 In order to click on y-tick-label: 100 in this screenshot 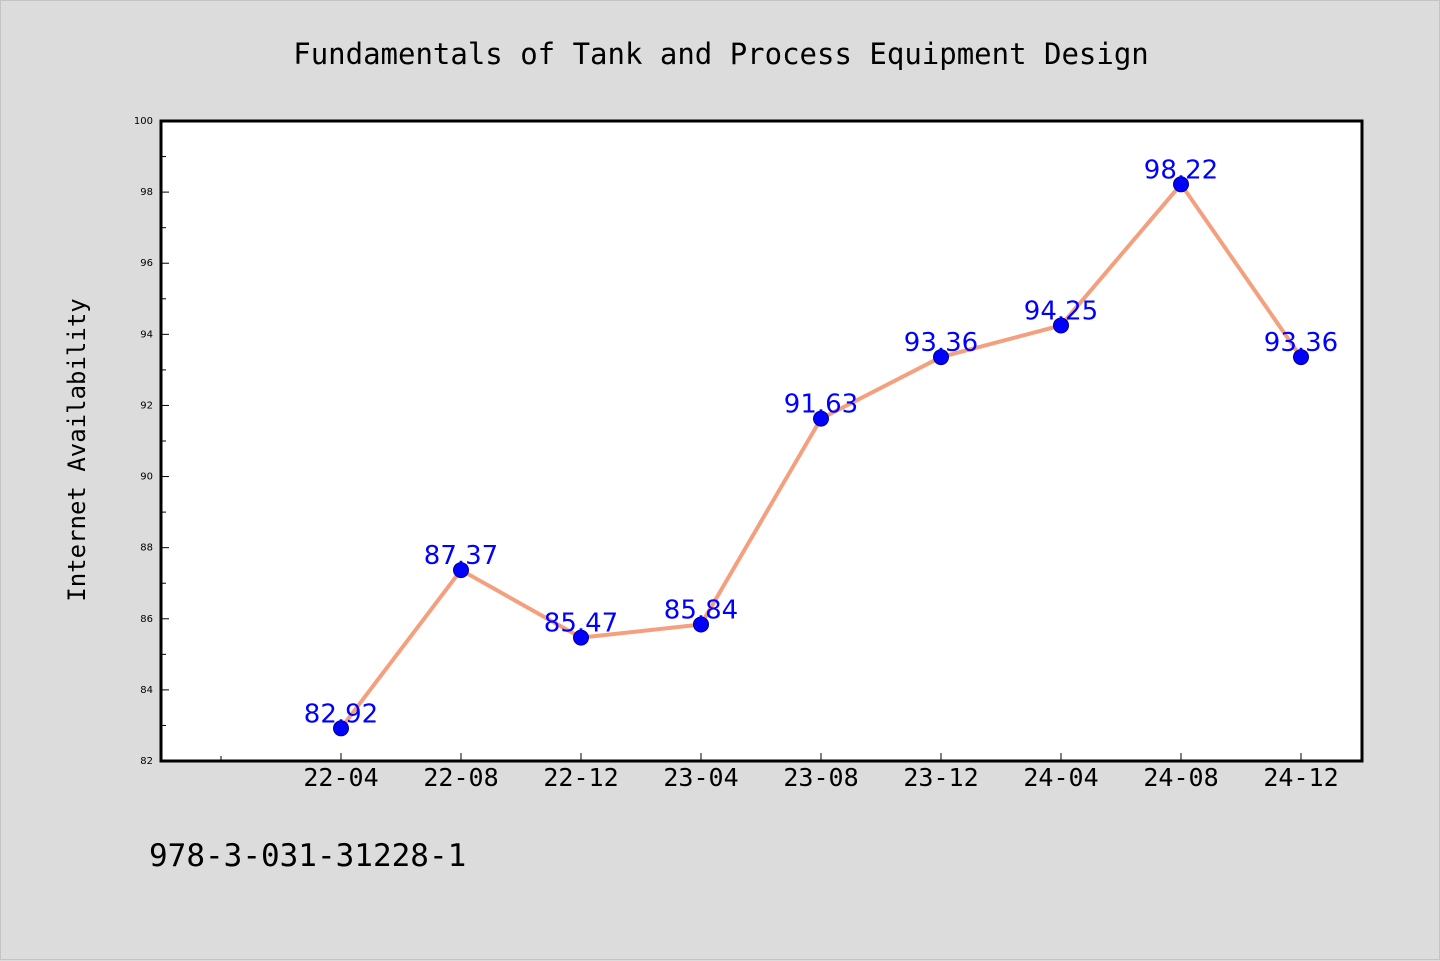, I will do `click(143, 121)`.